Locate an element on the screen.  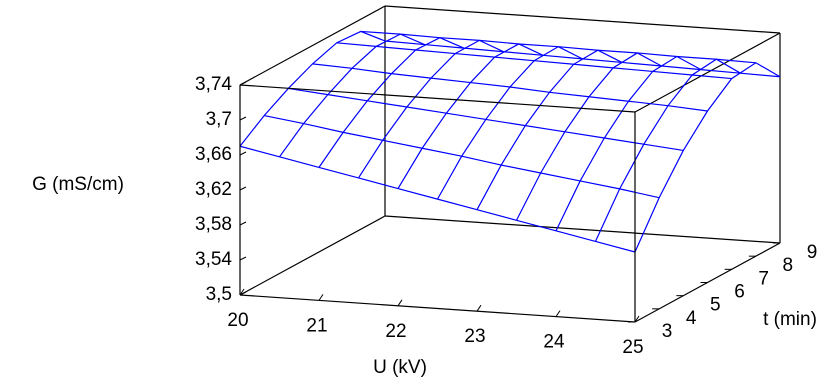
x-tick-label: 23 is located at coordinates (474, 336).